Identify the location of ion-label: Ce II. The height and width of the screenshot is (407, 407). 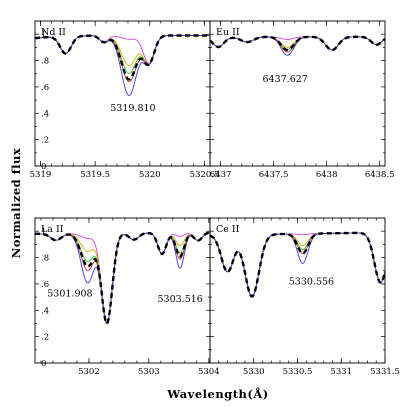
(228, 229).